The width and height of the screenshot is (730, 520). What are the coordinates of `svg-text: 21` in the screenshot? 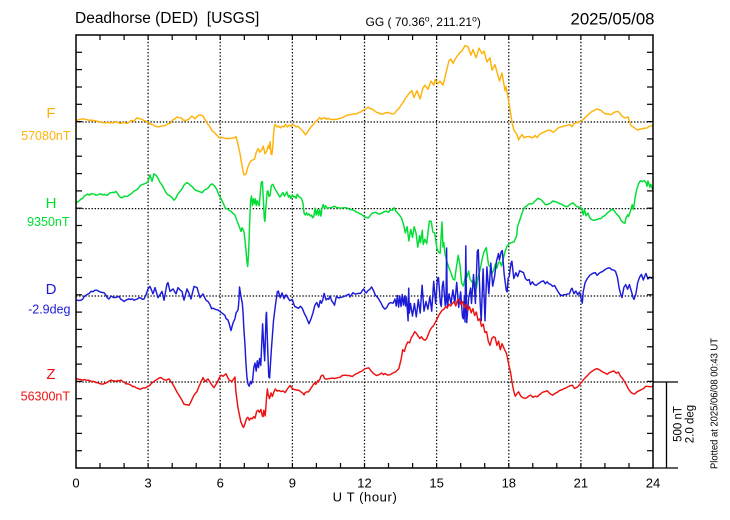 It's located at (581, 483).